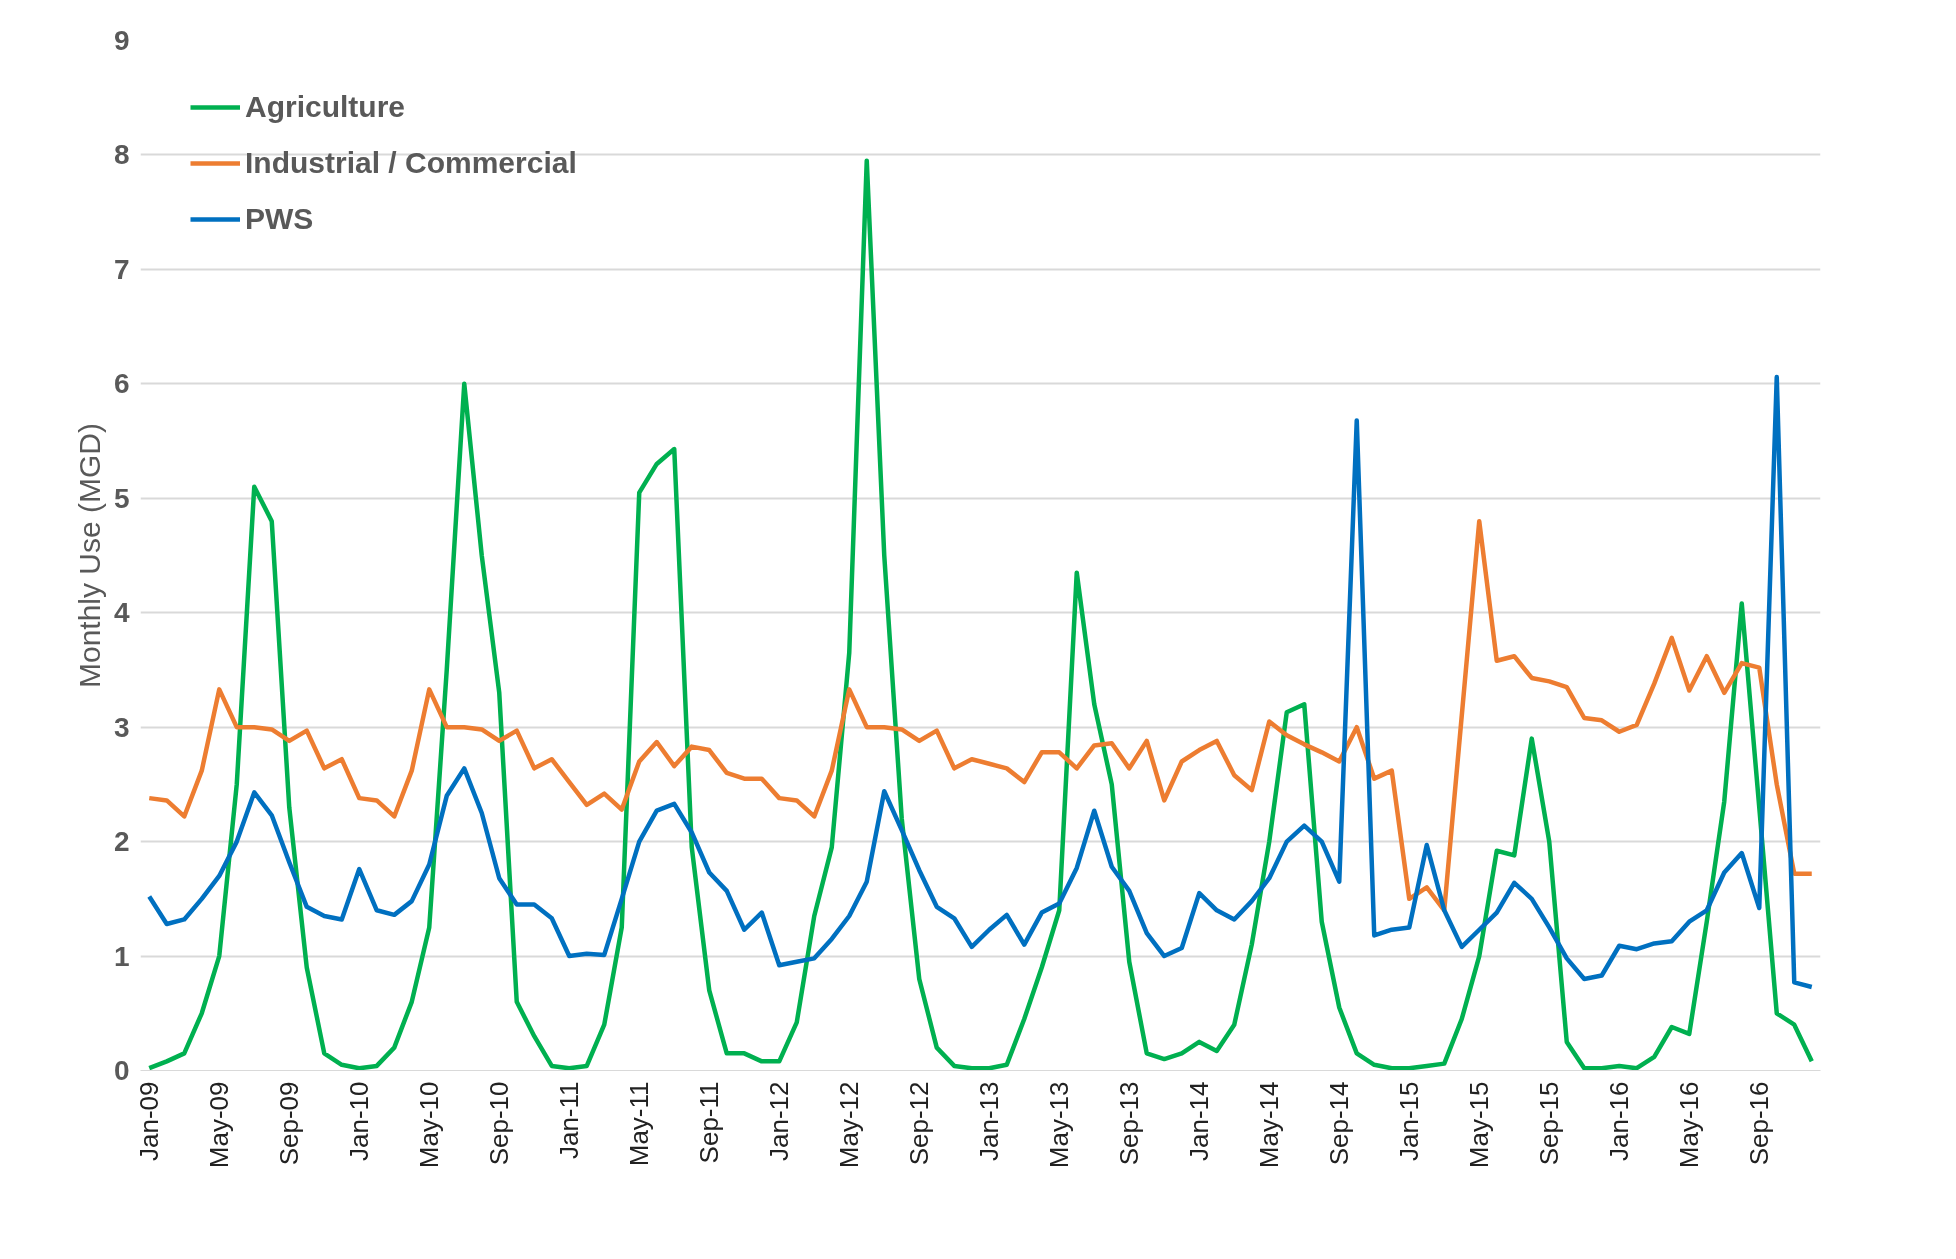 The height and width of the screenshot is (1259, 1956). What do you see at coordinates (919, 1123) in the screenshot?
I see `x-tick-label: Sep-12` at bounding box center [919, 1123].